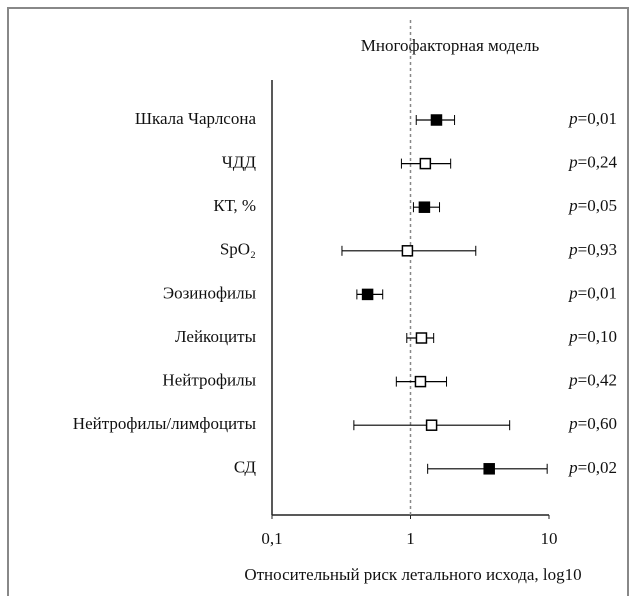  Describe the element at coordinates (216, 336) in the screenshot. I see `category-label: Лейкоциты` at that location.